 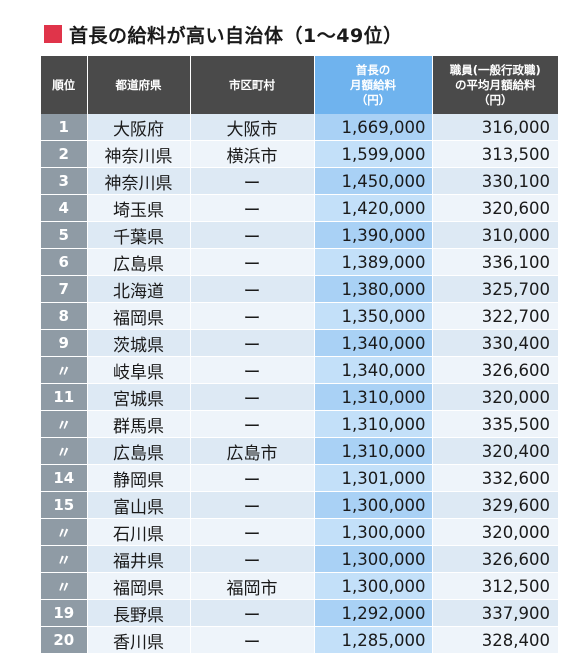 I want to click on prefecture-cell: 埼玉県, so click(x=139, y=208).